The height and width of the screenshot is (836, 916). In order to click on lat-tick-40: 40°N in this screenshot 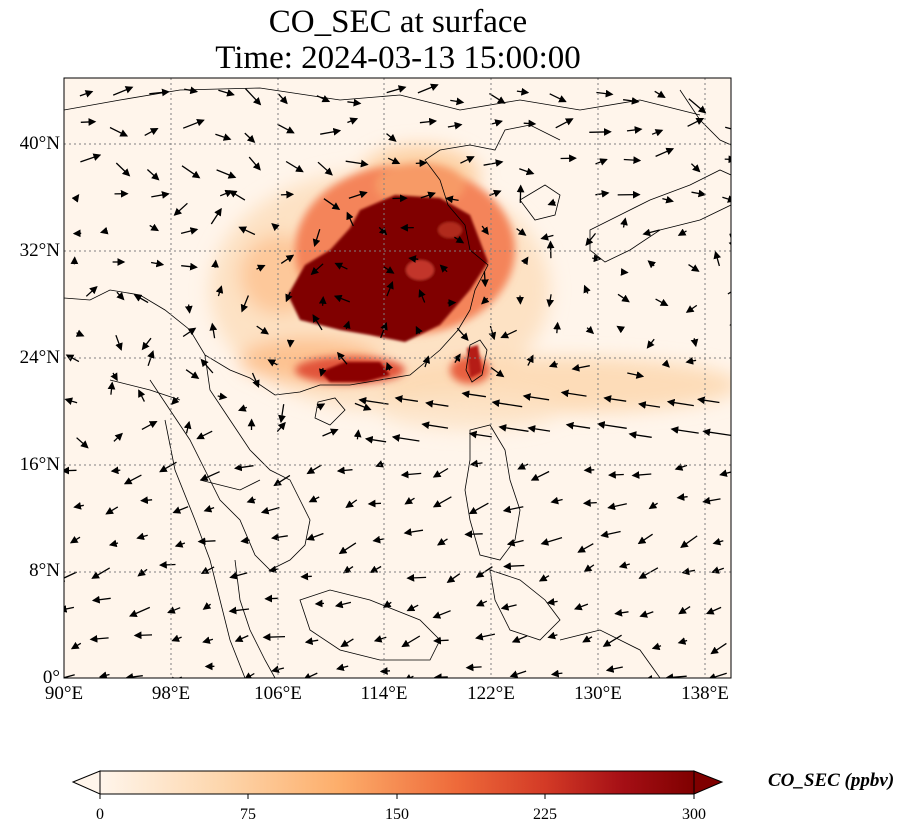, I will do `click(39, 143)`.